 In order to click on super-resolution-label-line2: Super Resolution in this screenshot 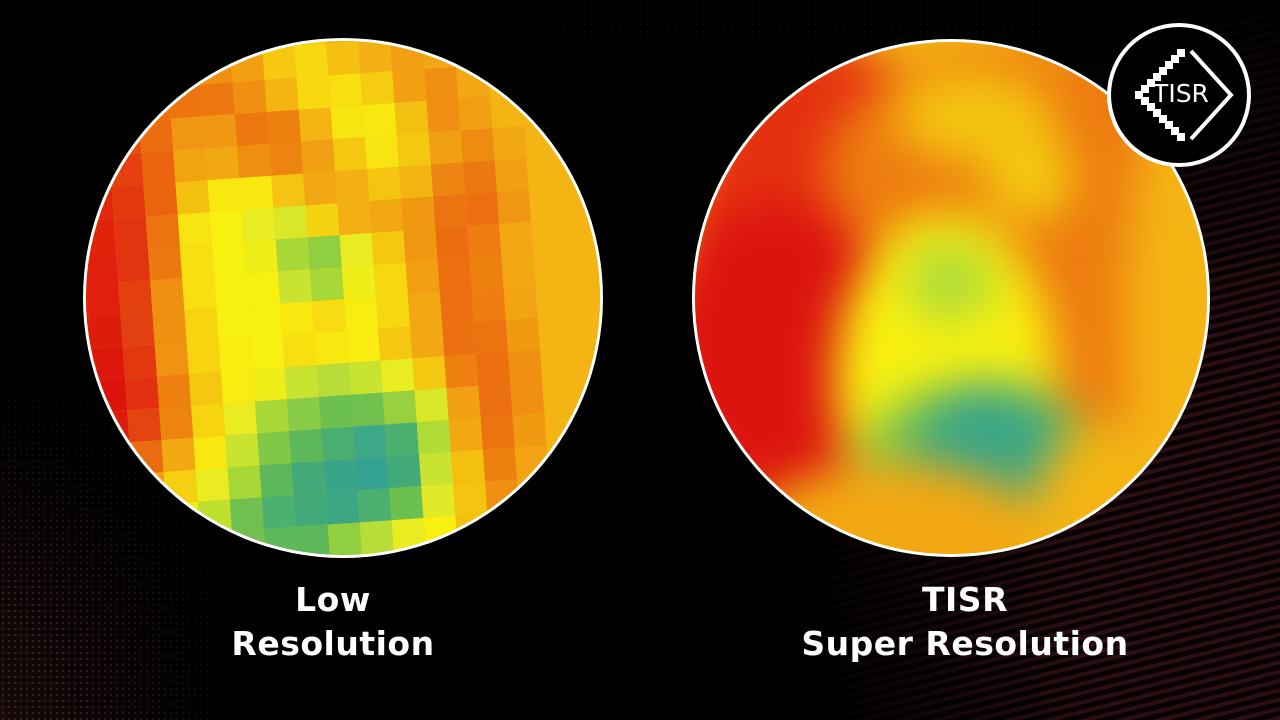, I will do `click(965, 643)`.